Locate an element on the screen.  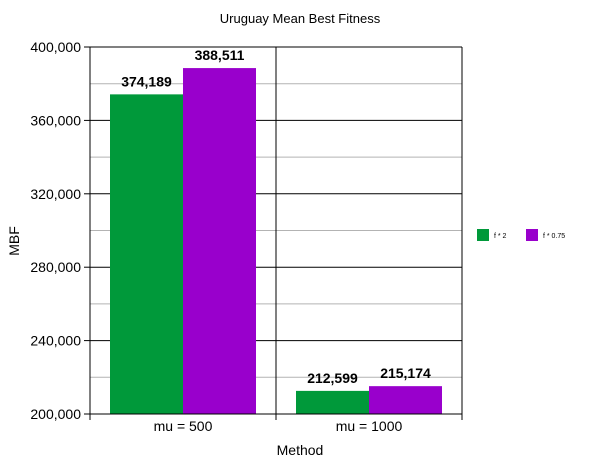
bar-value-label: 388,511 is located at coordinates (220, 55).